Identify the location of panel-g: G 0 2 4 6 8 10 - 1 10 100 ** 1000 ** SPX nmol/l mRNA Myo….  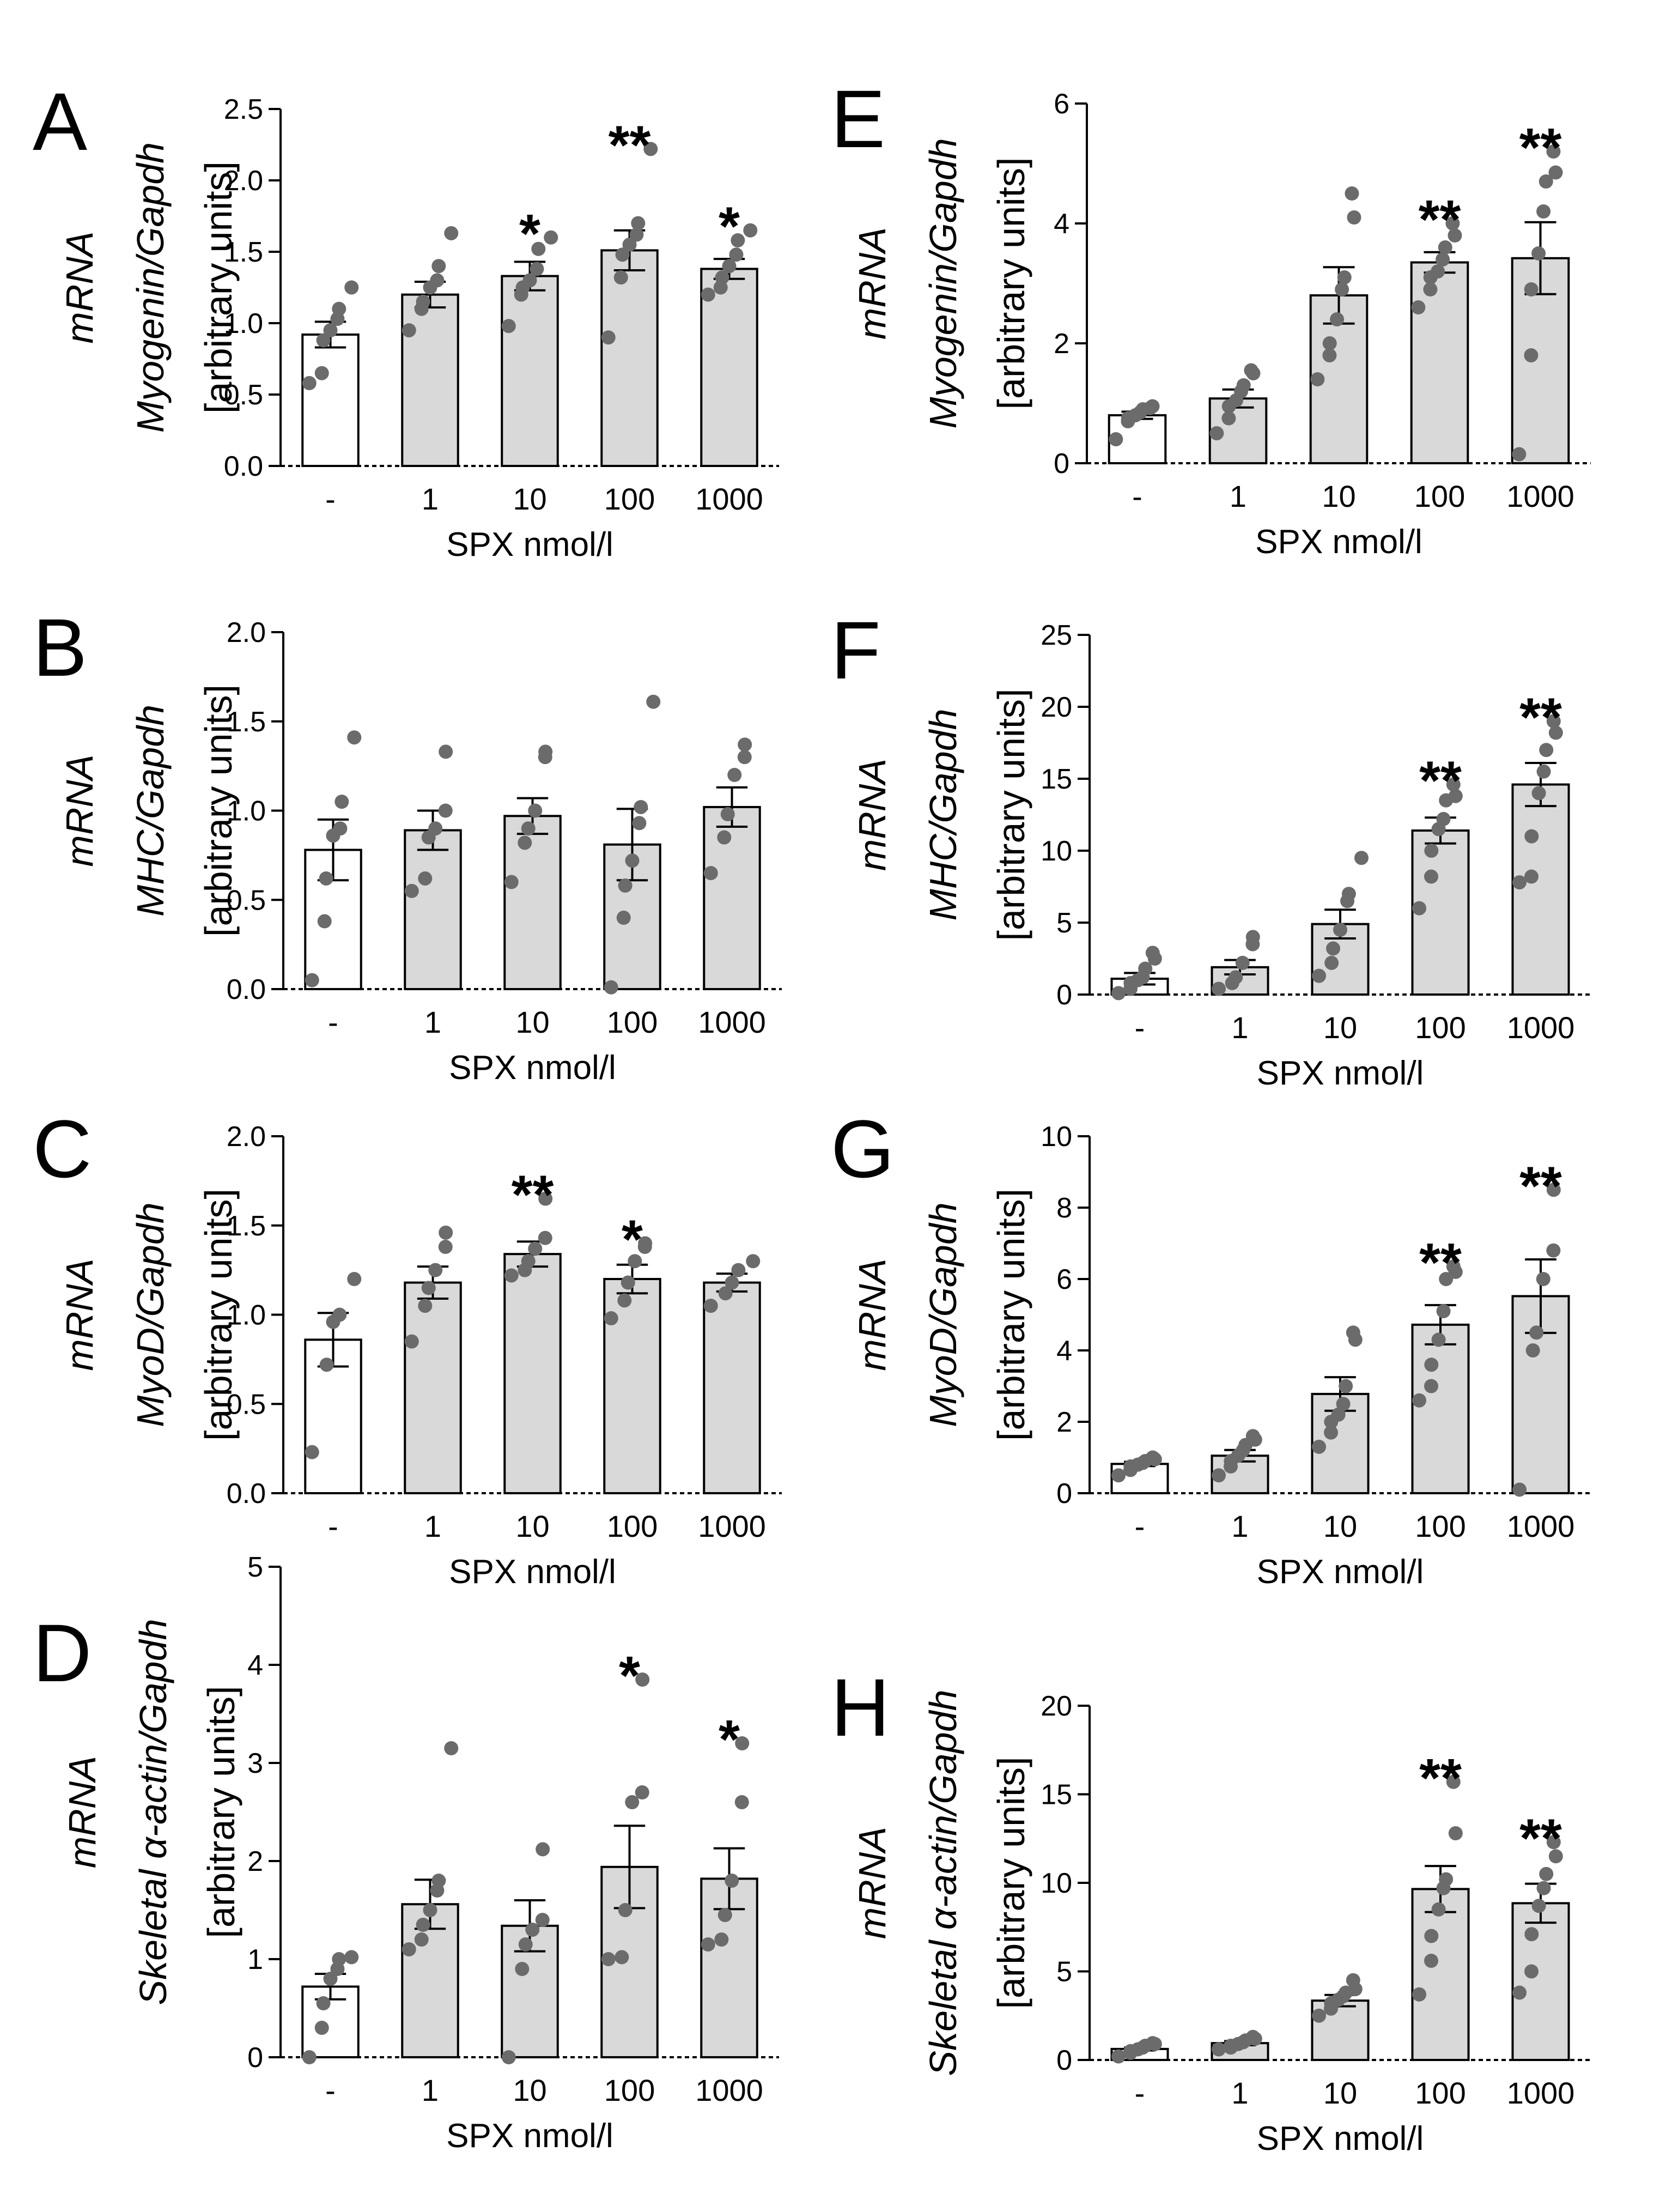
(1211, 1347).